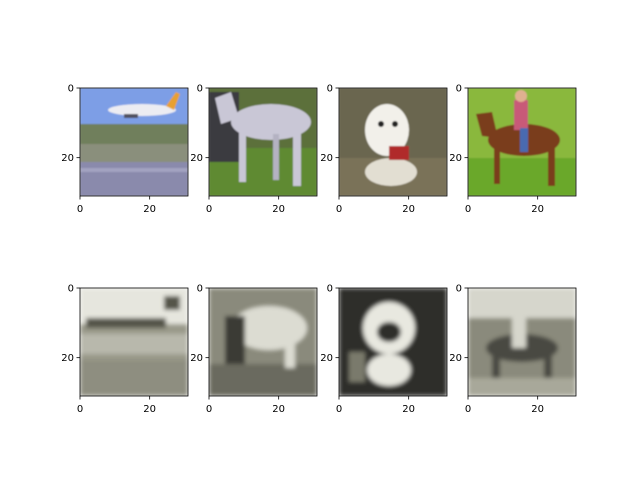 This screenshot has width=640, height=480. I want to click on subplot-1-3: 0 20 0 20, so click(383, 150).